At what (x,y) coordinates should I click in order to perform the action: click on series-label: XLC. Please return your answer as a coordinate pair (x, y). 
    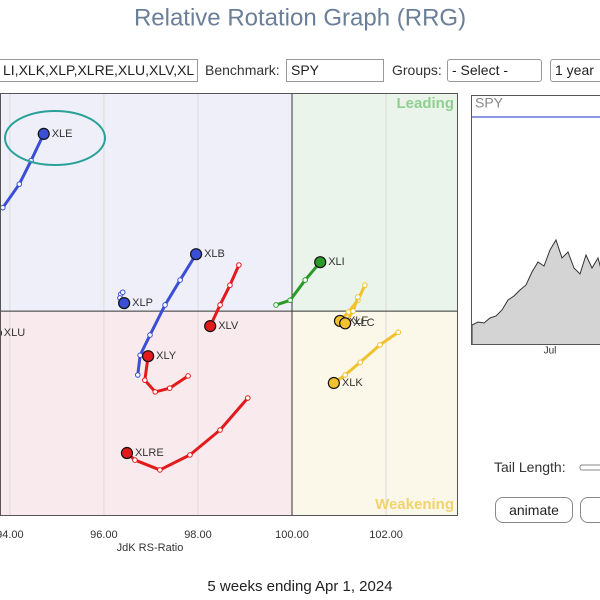
    Looking at the image, I should click on (363, 323).